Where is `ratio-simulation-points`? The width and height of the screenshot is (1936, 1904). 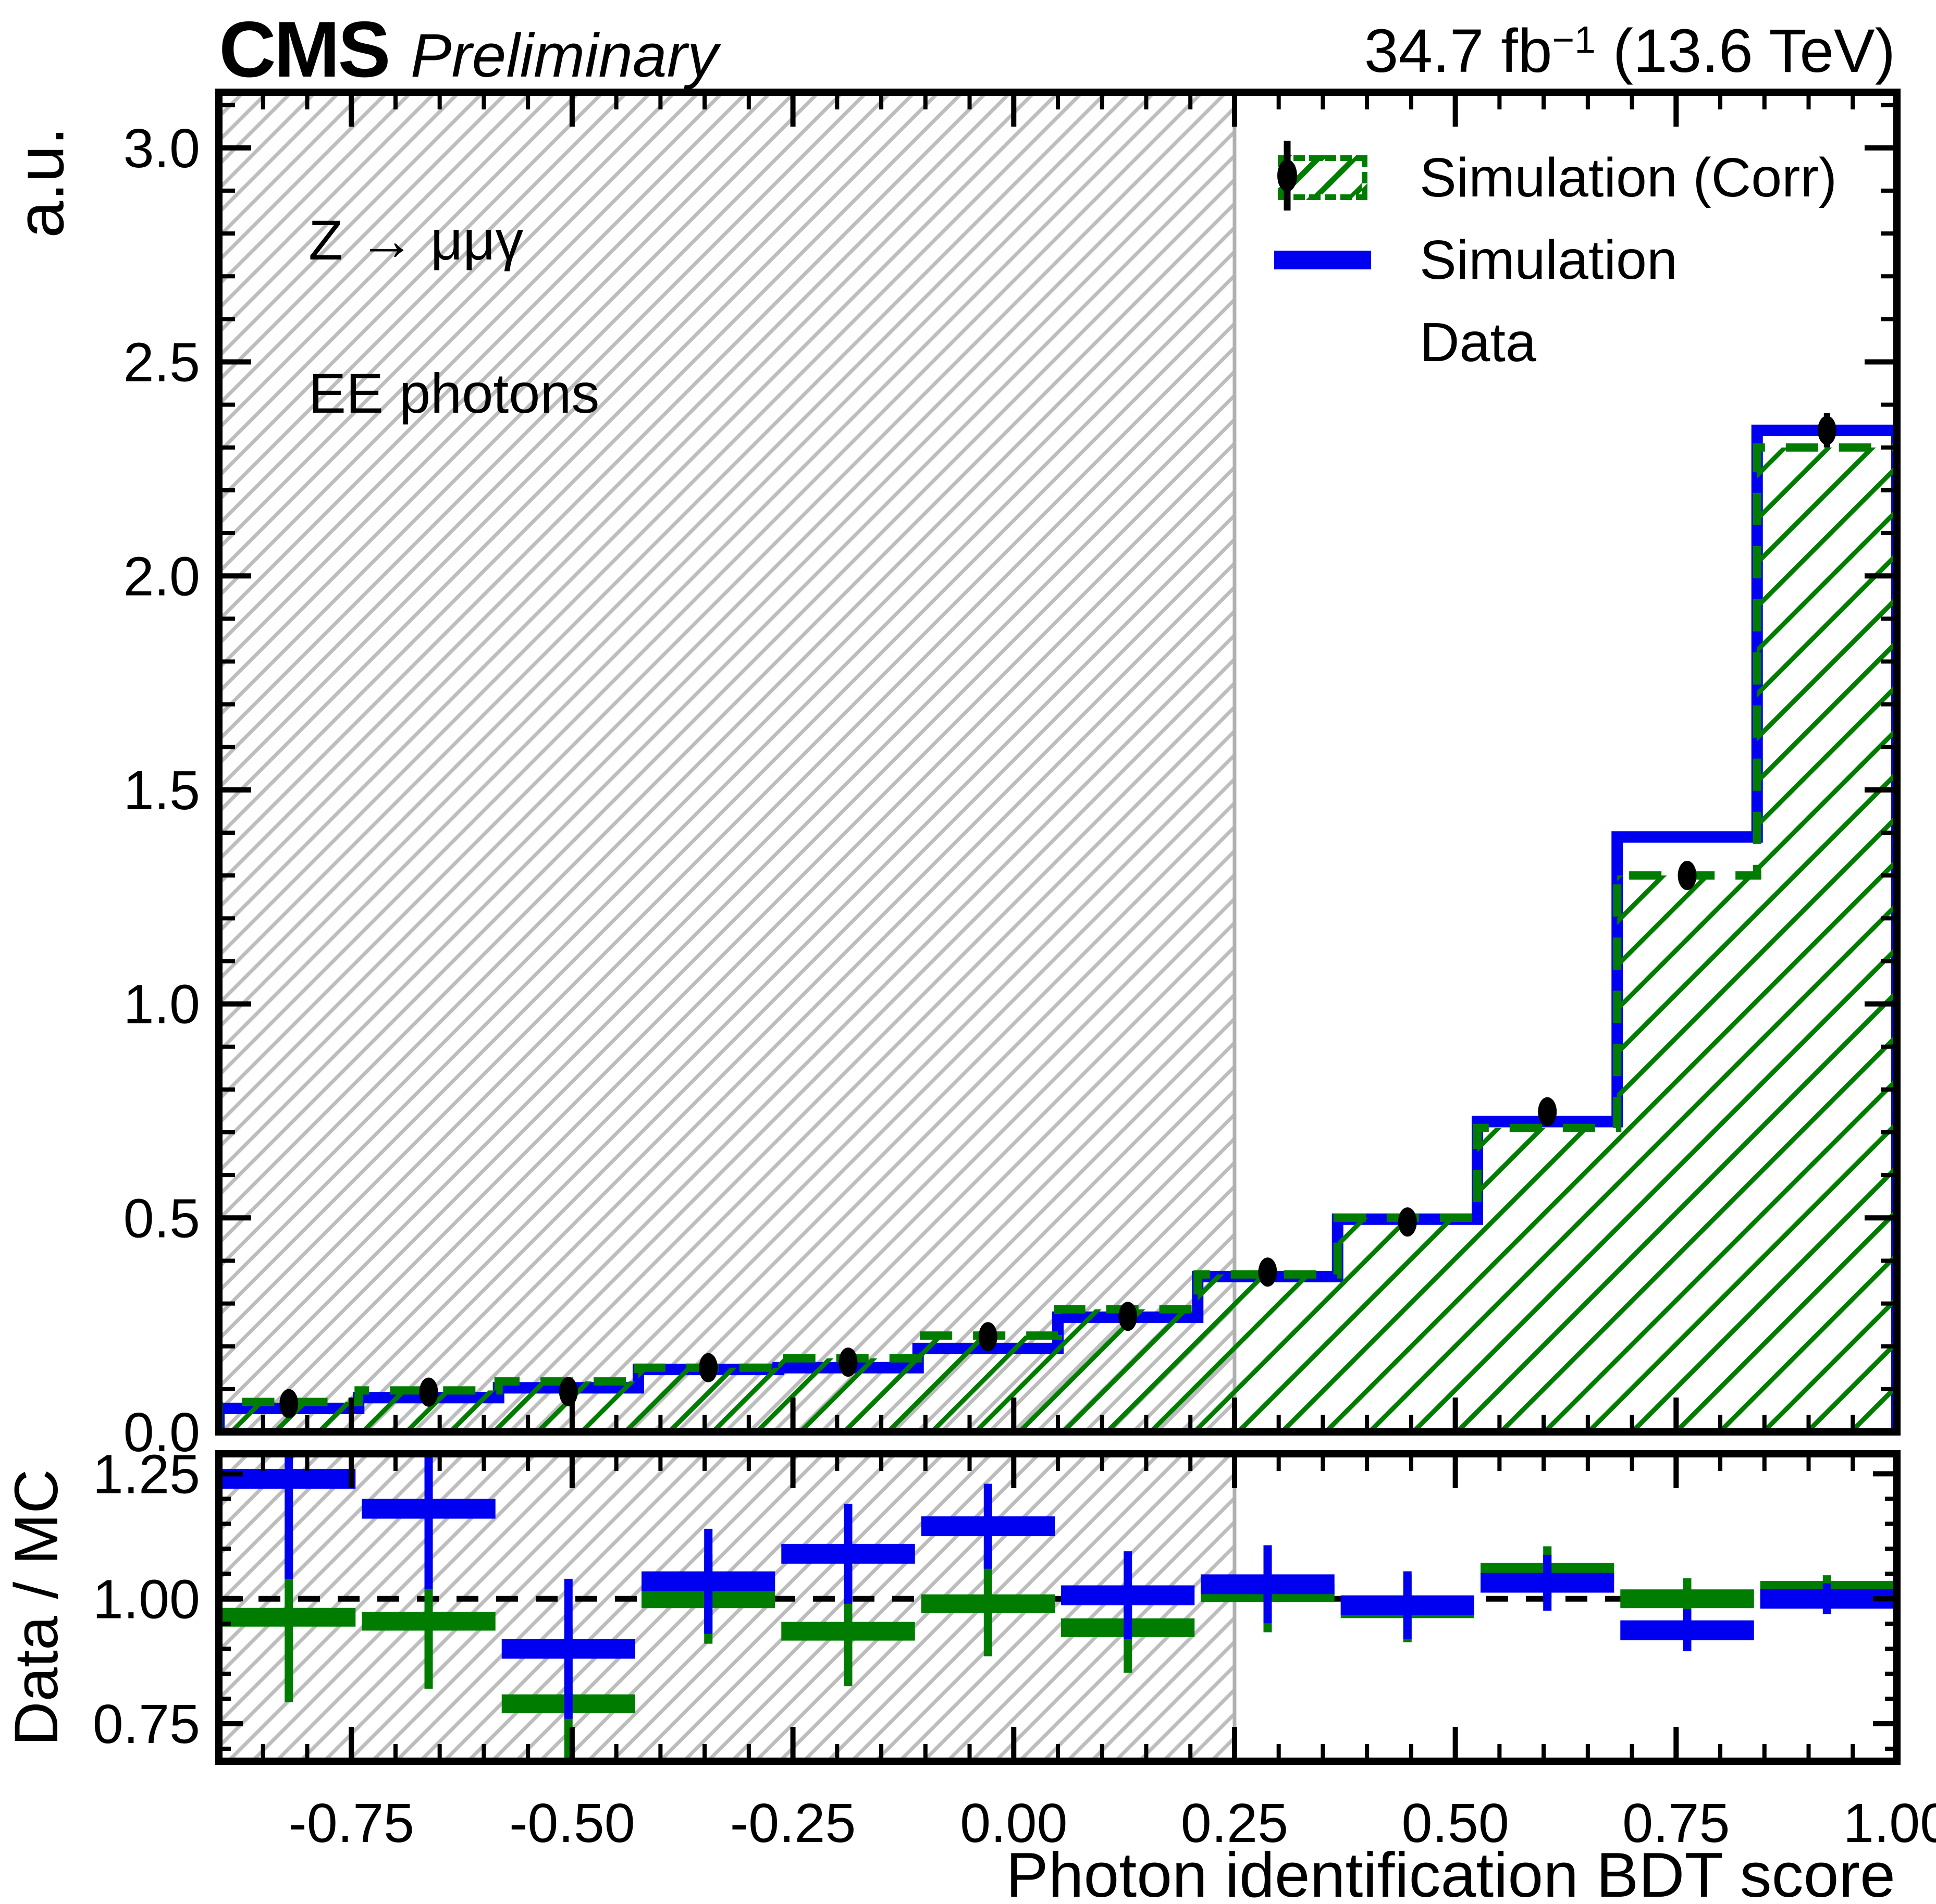
ratio-simulation-points is located at coordinates (1058, 1586).